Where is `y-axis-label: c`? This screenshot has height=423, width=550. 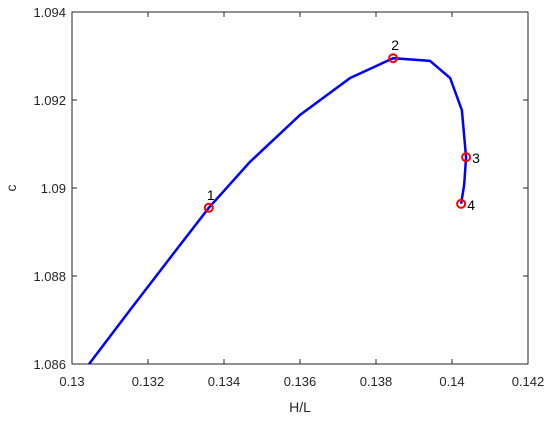 y-axis-label: c is located at coordinates (11, 188).